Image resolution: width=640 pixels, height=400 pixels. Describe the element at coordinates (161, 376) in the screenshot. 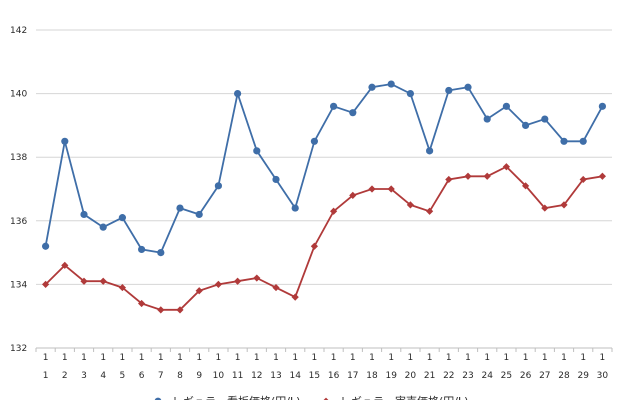

I see `x-tick-label: 7` at that location.